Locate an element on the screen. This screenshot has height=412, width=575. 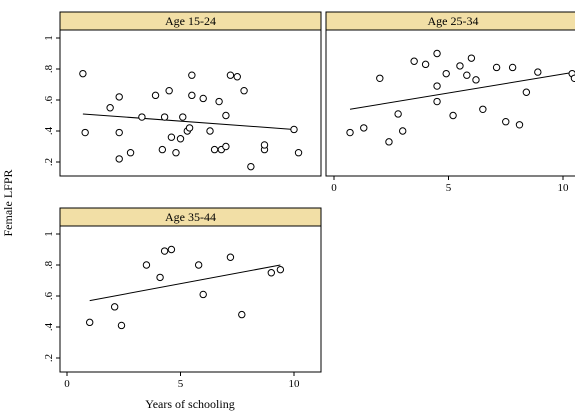
x-axis-title: Years of schooling is located at coordinates (189, 404).